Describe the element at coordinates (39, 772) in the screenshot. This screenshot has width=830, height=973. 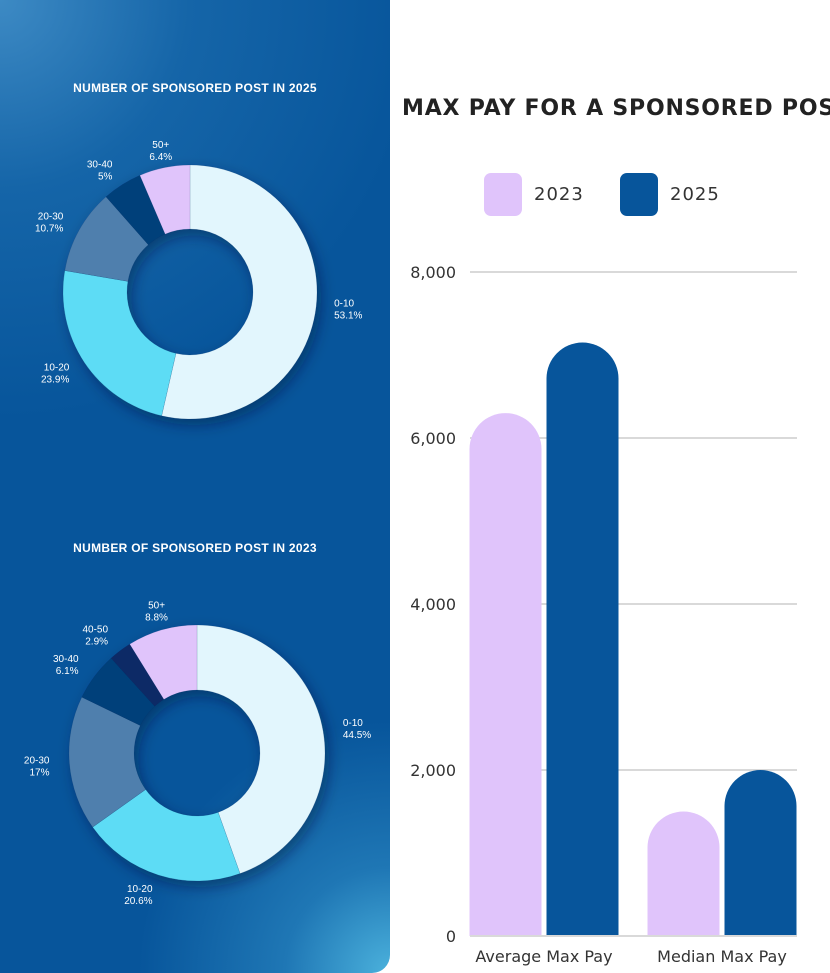
I see `pie-slice-percent: 17%` at that location.